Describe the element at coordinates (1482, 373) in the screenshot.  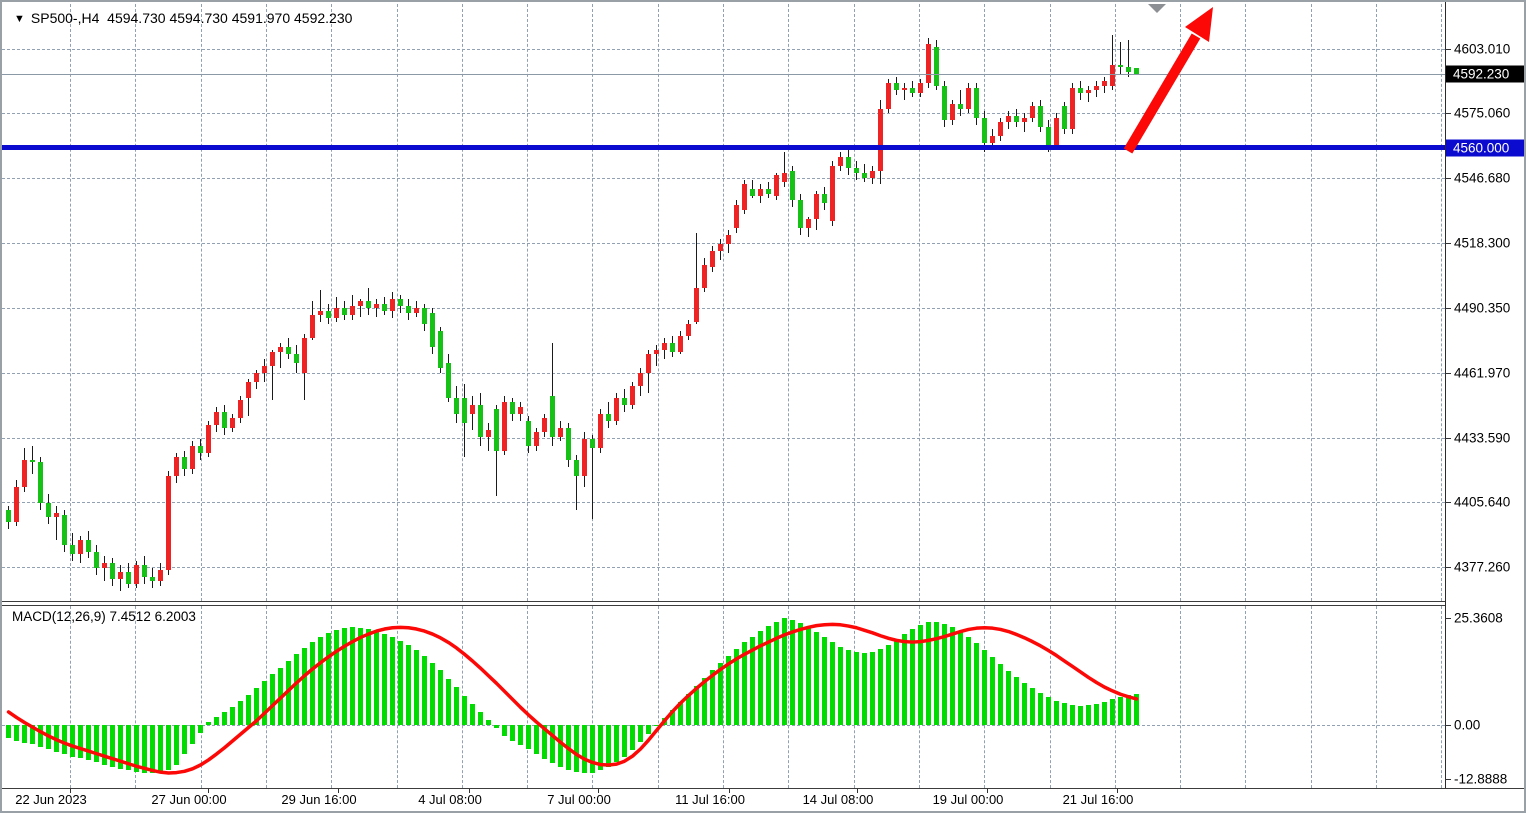
I see `price-axis-label: 4461.970` at that location.